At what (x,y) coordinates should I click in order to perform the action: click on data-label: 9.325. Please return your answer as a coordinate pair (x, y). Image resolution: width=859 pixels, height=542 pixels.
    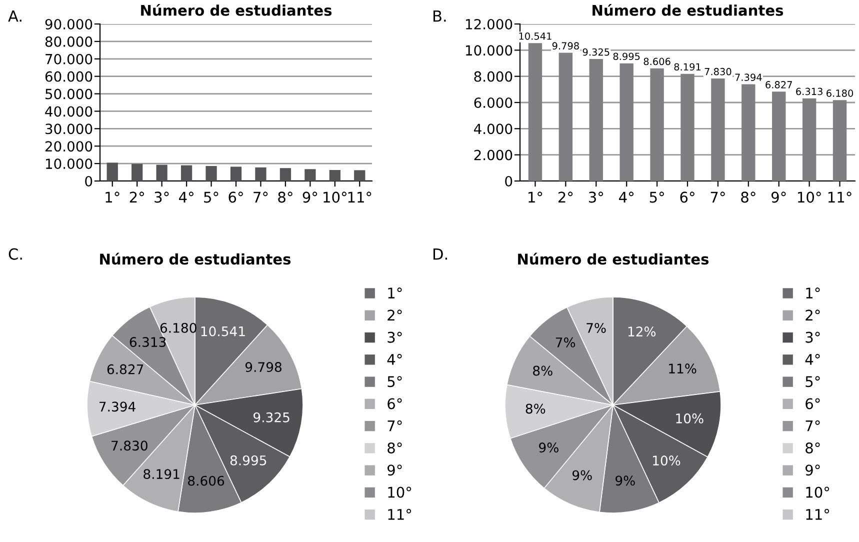
    Looking at the image, I should click on (272, 417).